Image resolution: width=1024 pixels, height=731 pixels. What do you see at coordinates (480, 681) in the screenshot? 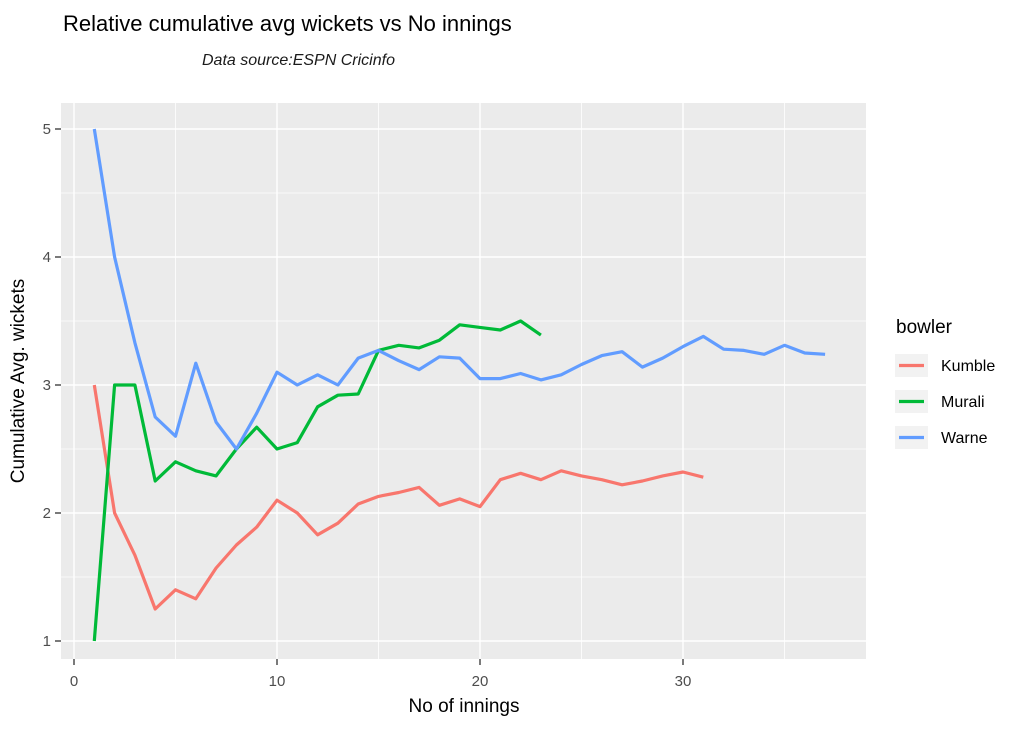
I see `x-tick-label: 20` at bounding box center [480, 681].